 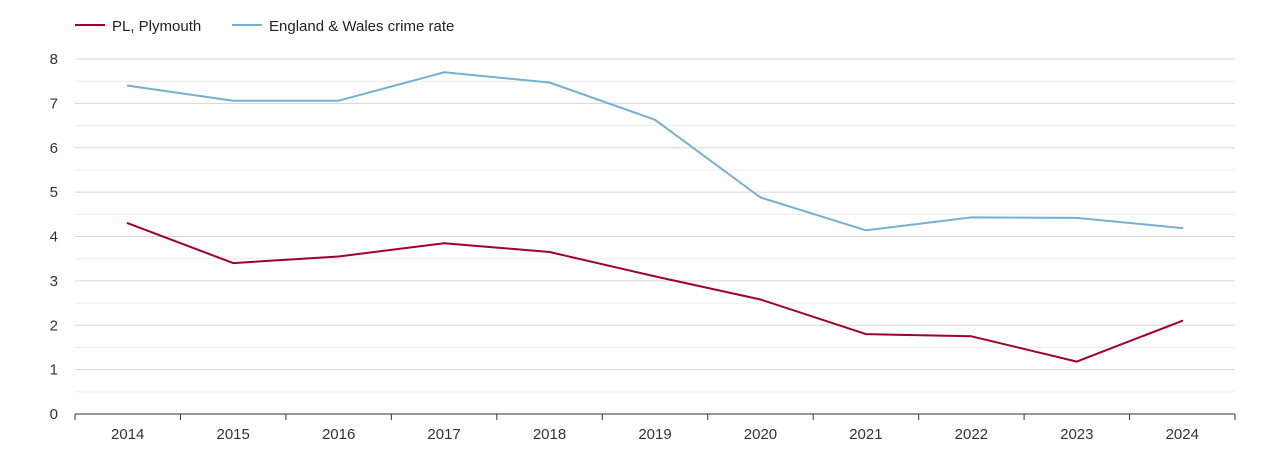 I want to click on y-tick-label: 8, so click(x=54, y=59).